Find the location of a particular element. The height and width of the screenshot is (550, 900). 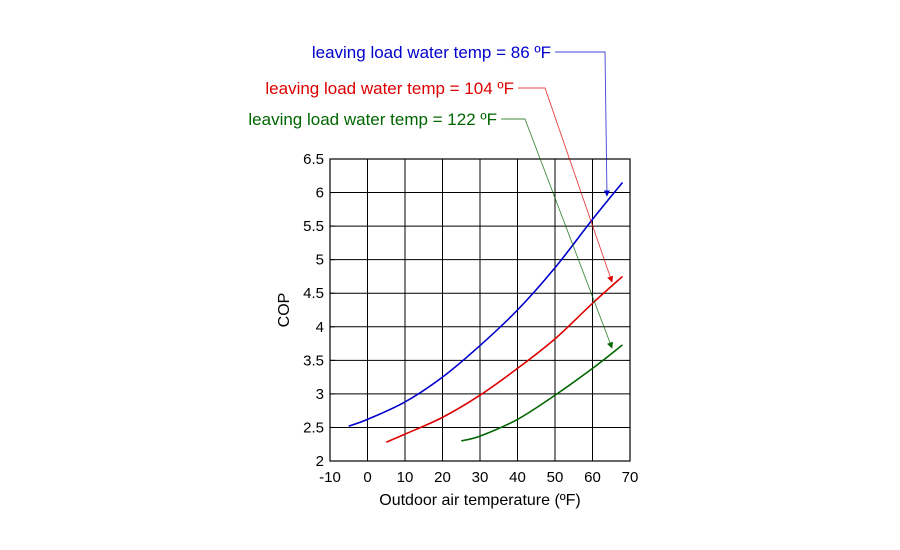

x-axis: -10 0 10 20 30 40 50 60 70 is located at coordinates (478, 471).